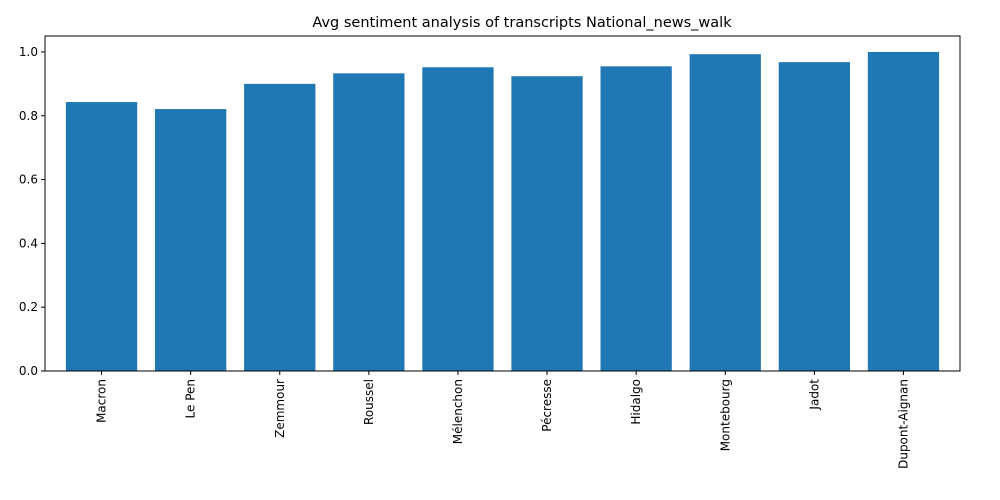 The width and height of the screenshot is (1000, 500). Describe the element at coordinates (814, 395) in the screenshot. I see `x-tick-label: Jadot` at that location.